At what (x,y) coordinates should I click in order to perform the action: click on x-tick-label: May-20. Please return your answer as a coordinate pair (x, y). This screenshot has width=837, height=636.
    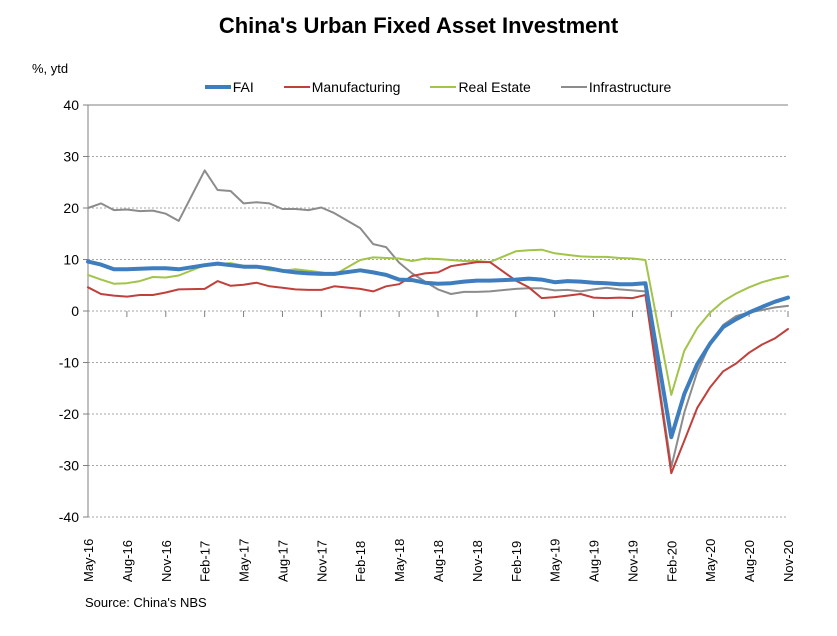
    Looking at the image, I should click on (710, 560).